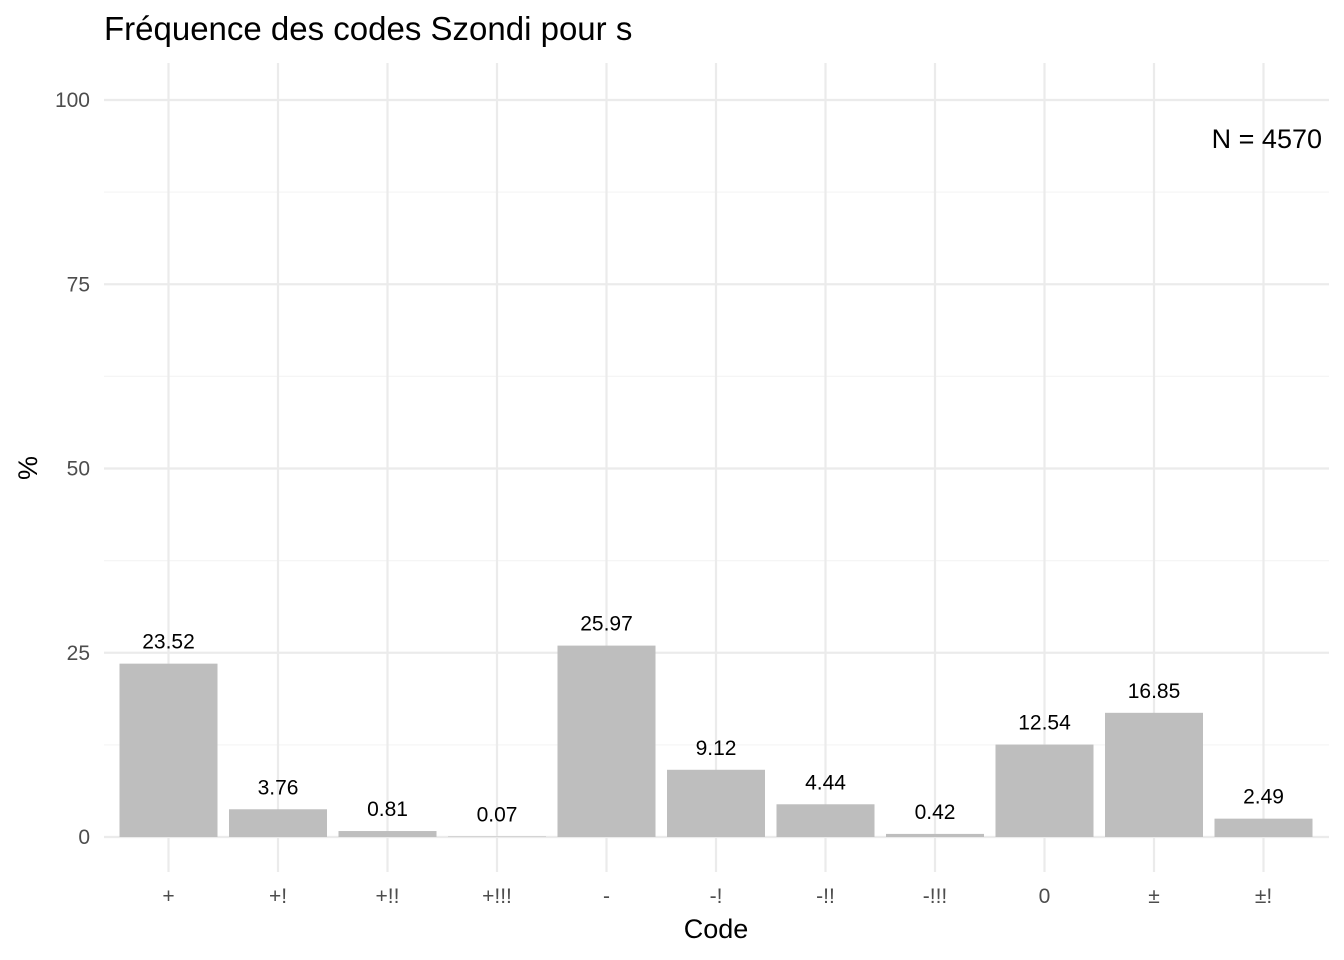 This screenshot has width=1344, height=960. Describe the element at coordinates (368, 28) in the screenshot. I see `chart-title: Fréquence des codes Szondi pour s` at that location.